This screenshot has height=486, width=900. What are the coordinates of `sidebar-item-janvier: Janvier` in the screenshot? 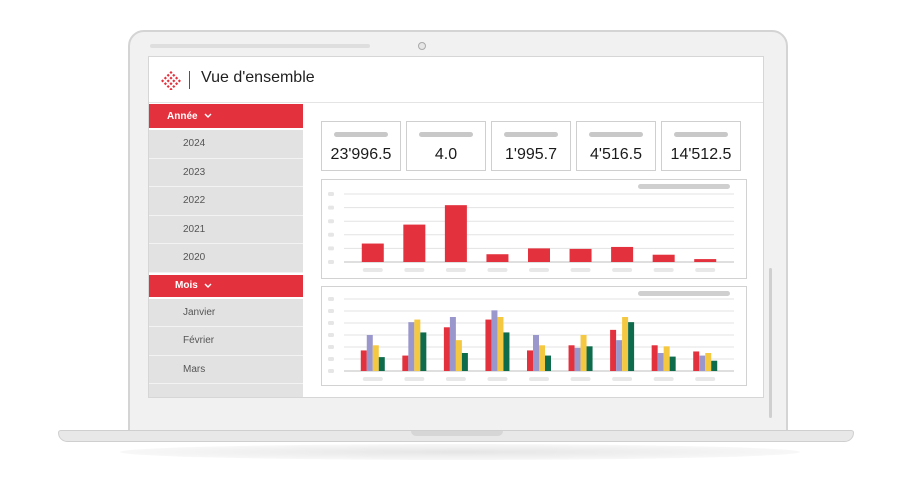 It's located at (226, 313).